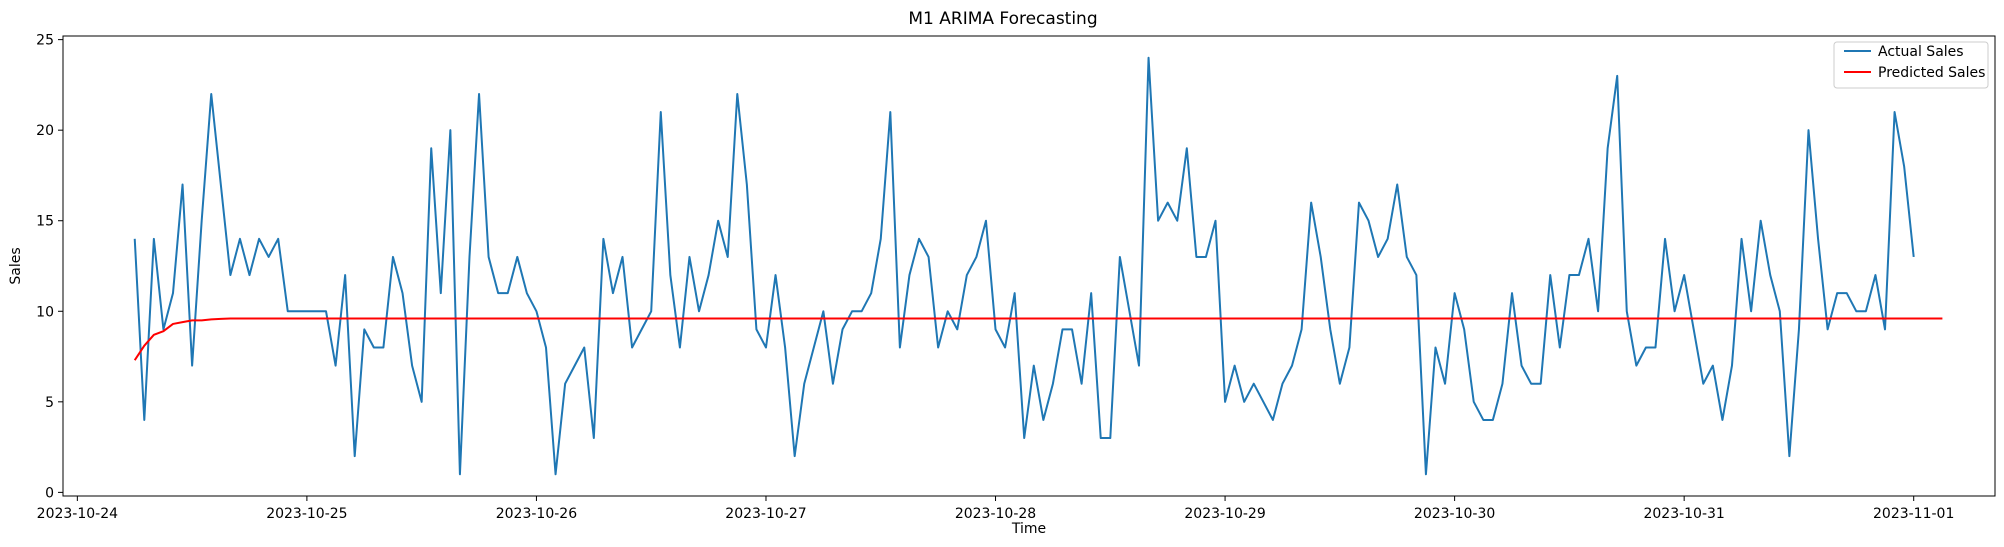 This screenshot has height=547, width=2004. I want to click on y-tick-label: 20, so click(45, 131).